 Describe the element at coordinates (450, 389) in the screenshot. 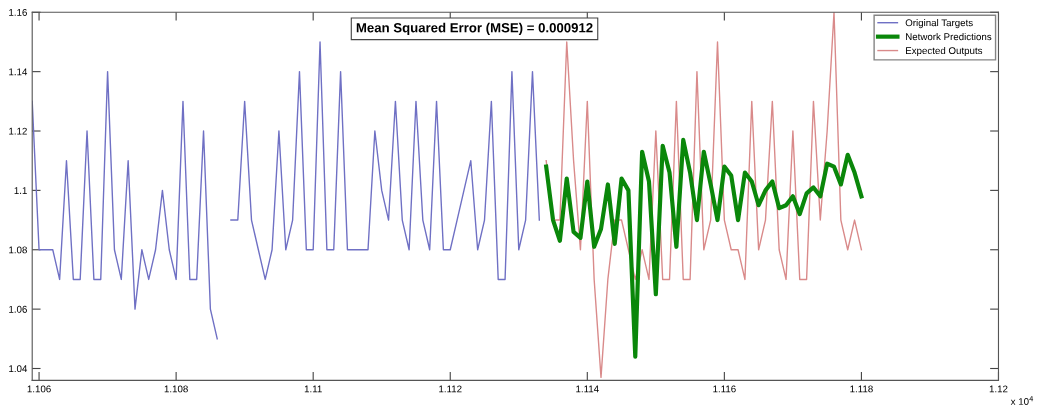

I see `x-tick-label: 1.112` at that location.